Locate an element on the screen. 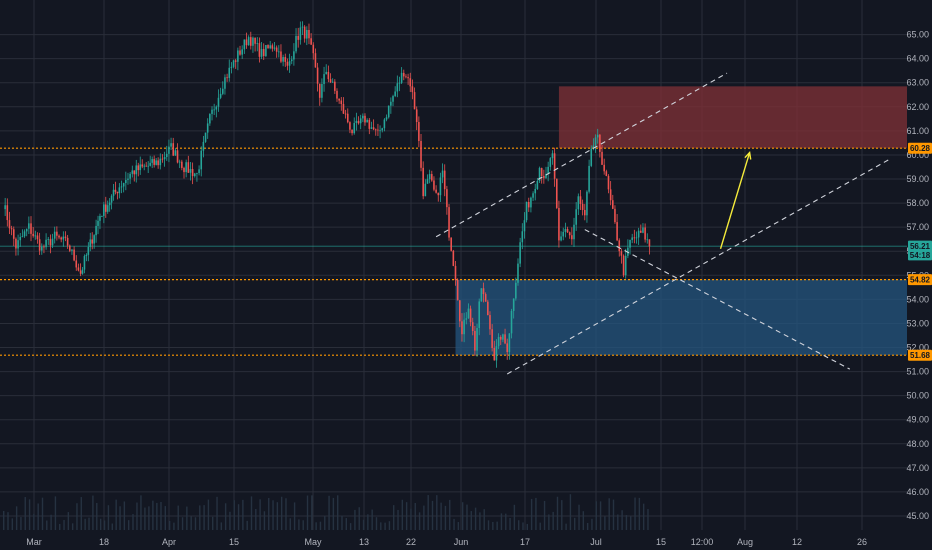 The image size is (932, 550). x-tick-label: 12 is located at coordinates (797, 542).